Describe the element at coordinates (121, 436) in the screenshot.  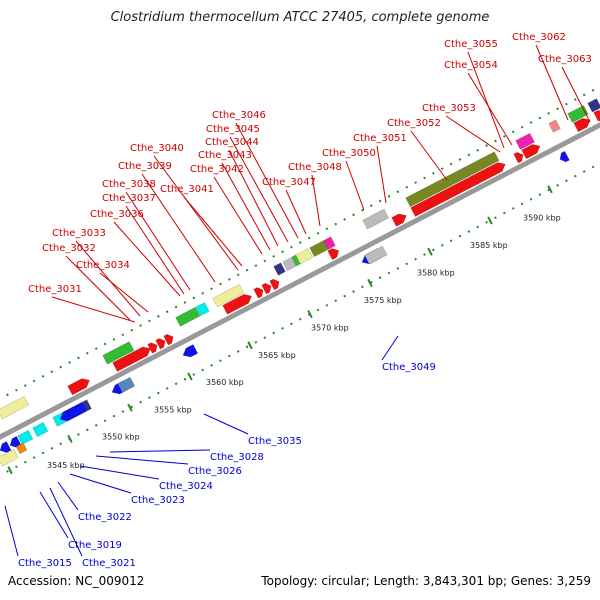
I see `scale-label: 3550 kbp` at that location.